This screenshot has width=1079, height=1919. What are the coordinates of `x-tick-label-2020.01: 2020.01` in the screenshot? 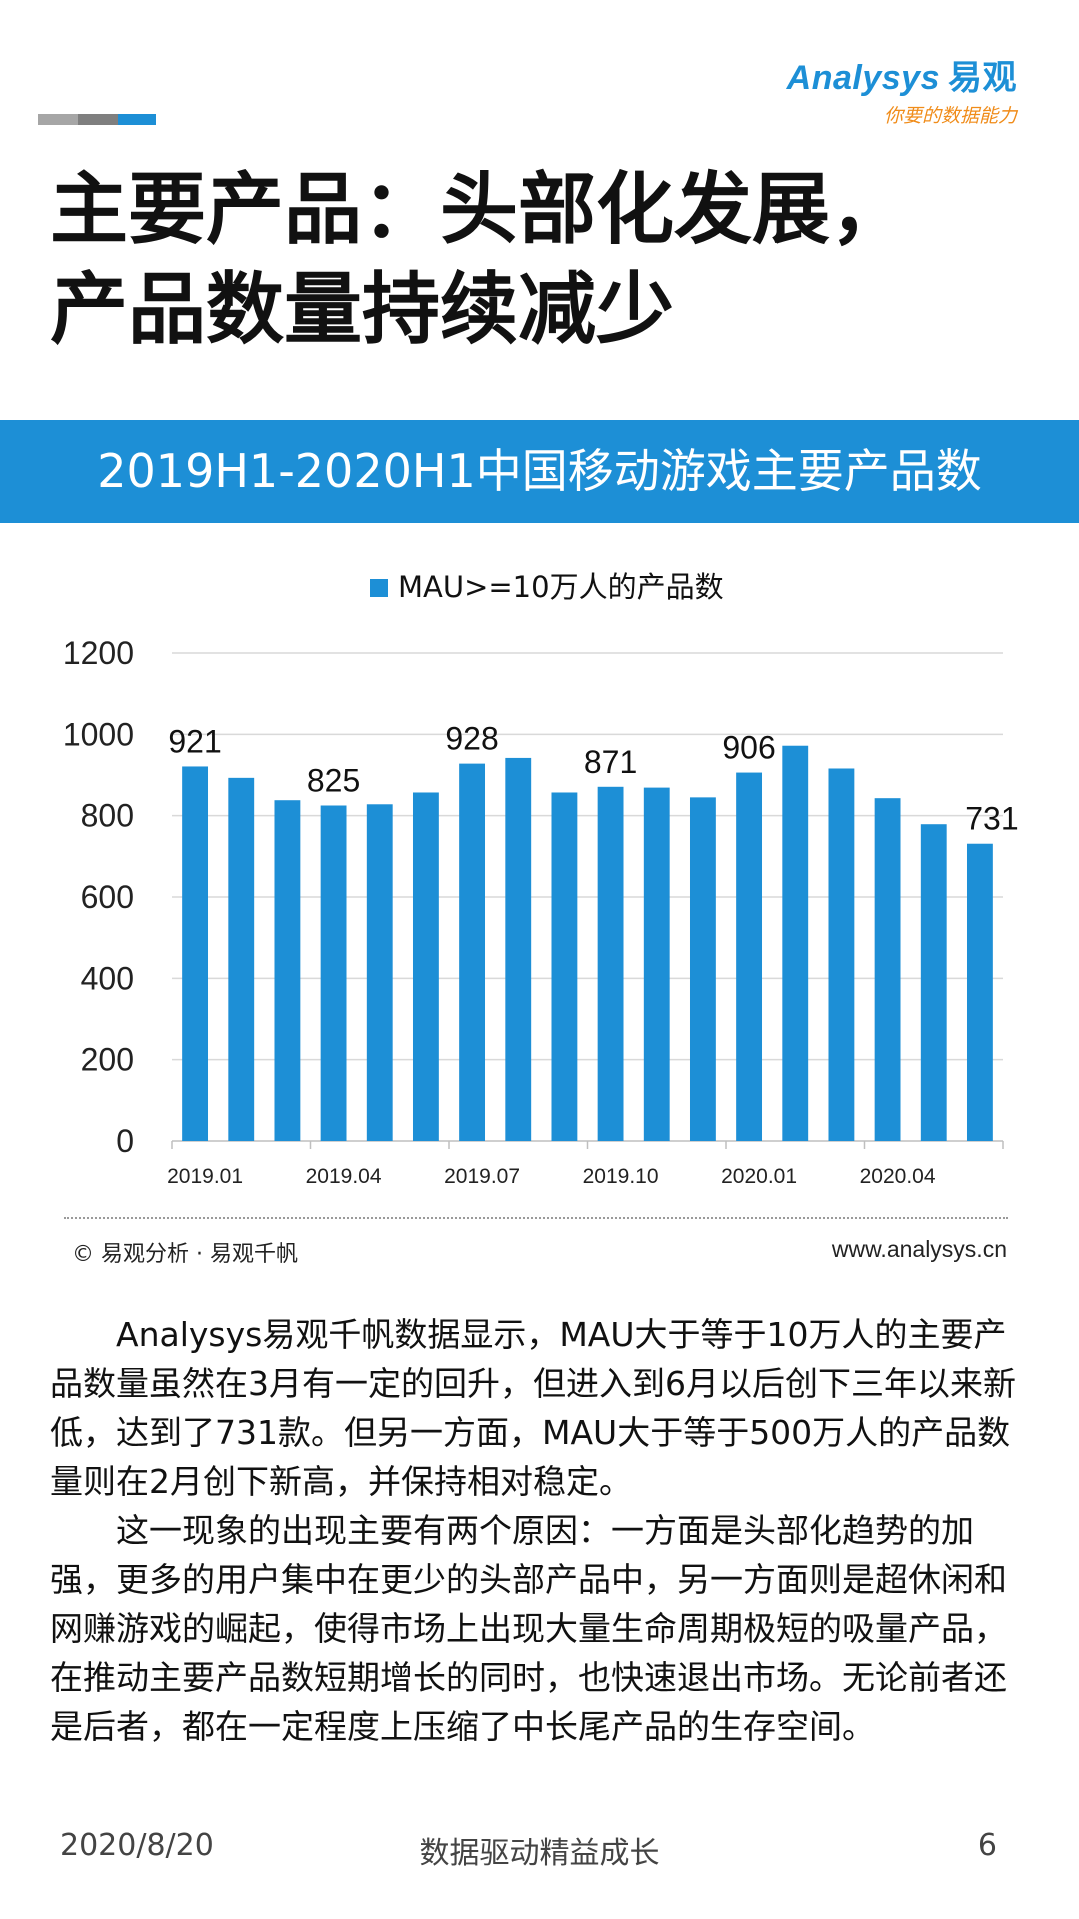 It's located at (759, 1176).